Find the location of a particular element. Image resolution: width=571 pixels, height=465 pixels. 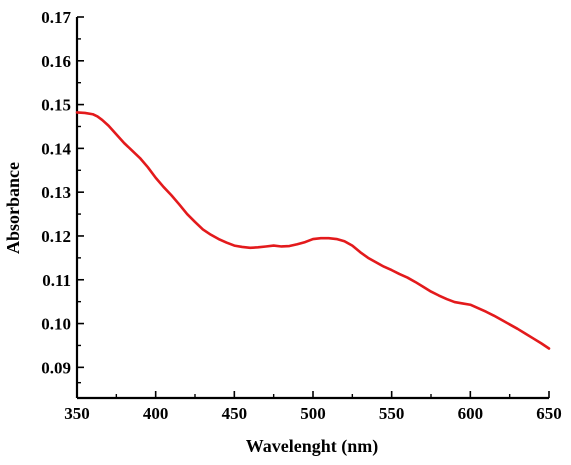

y-tick-label: 0.15 is located at coordinates (56, 105).